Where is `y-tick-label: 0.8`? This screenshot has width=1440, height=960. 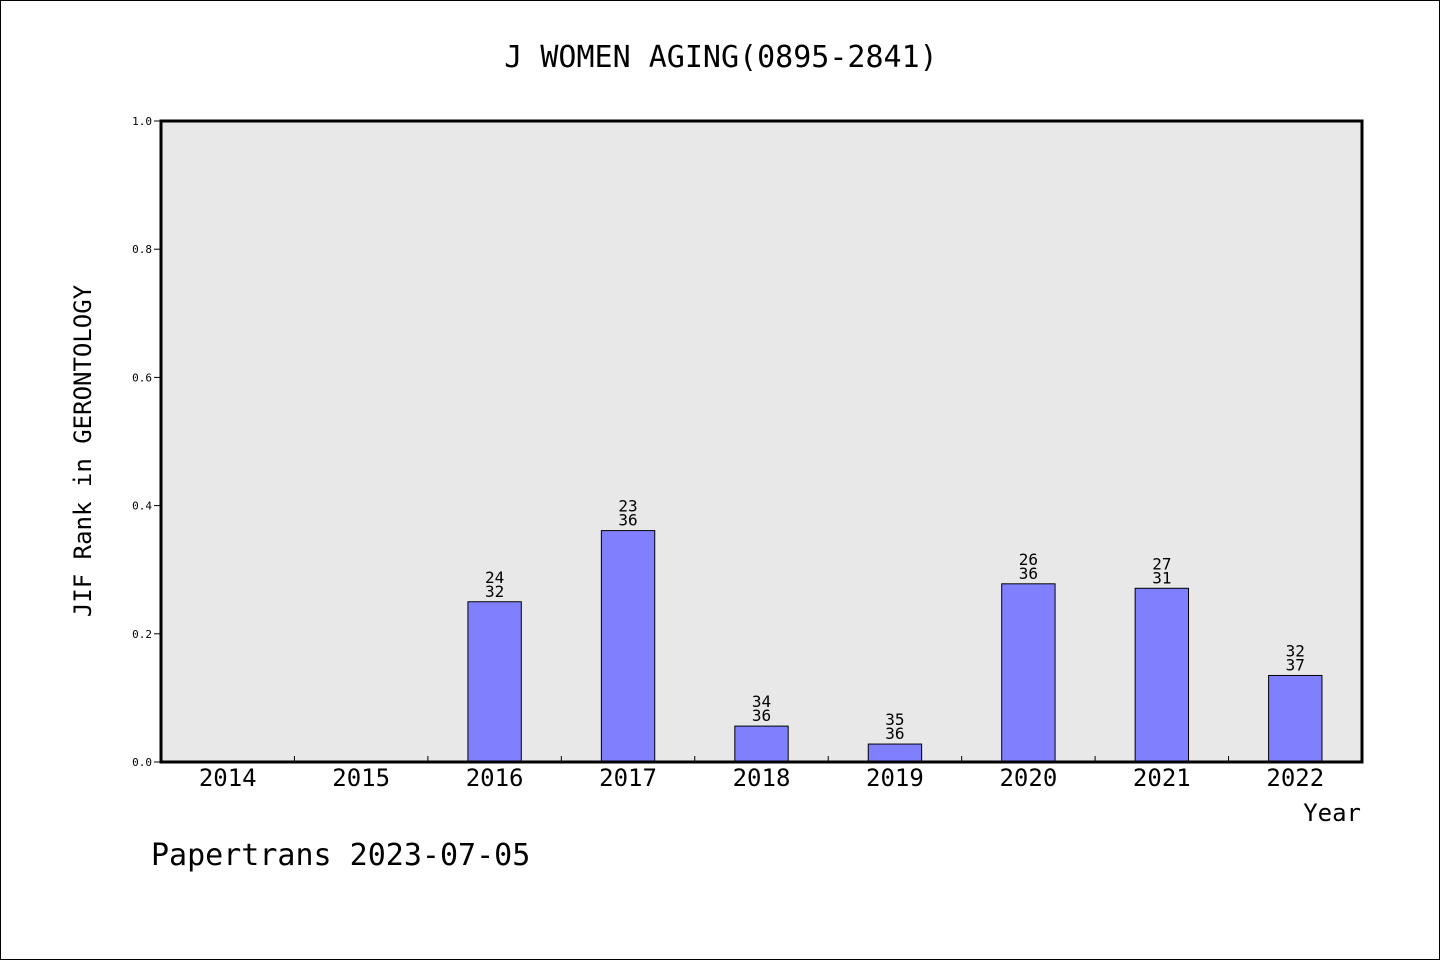 y-tick-label: 0.8 is located at coordinates (142, 249).